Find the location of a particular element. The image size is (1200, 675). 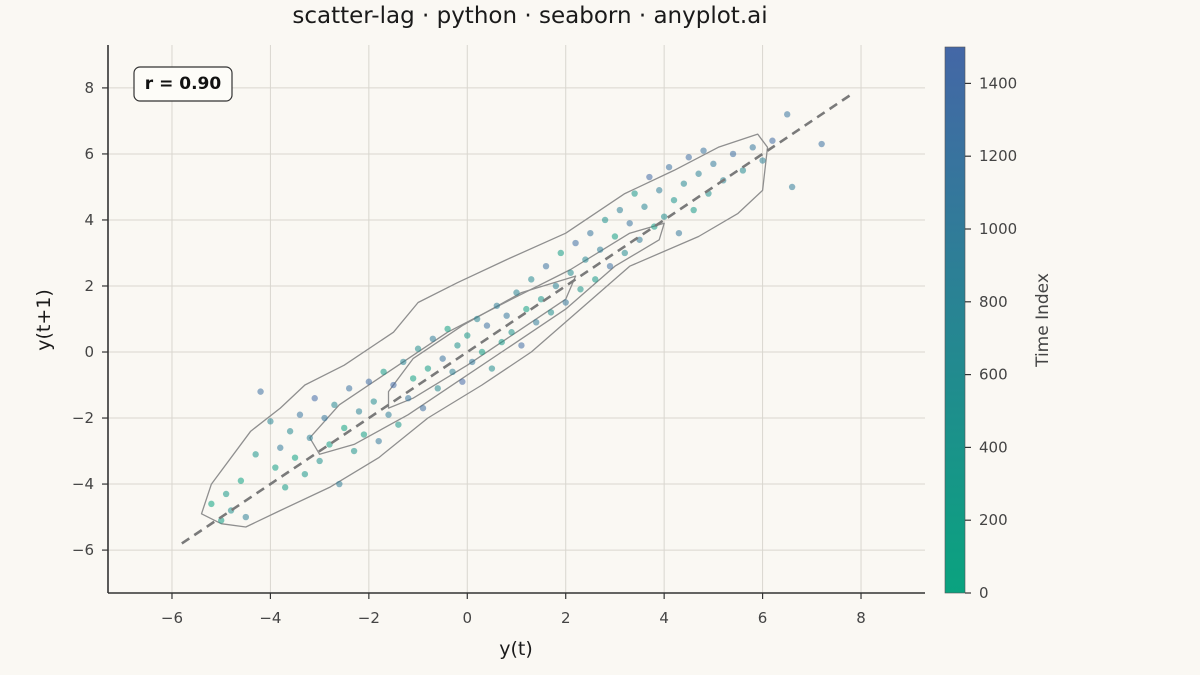

y-tick-label: 2 is located at coordinates (89, 286).